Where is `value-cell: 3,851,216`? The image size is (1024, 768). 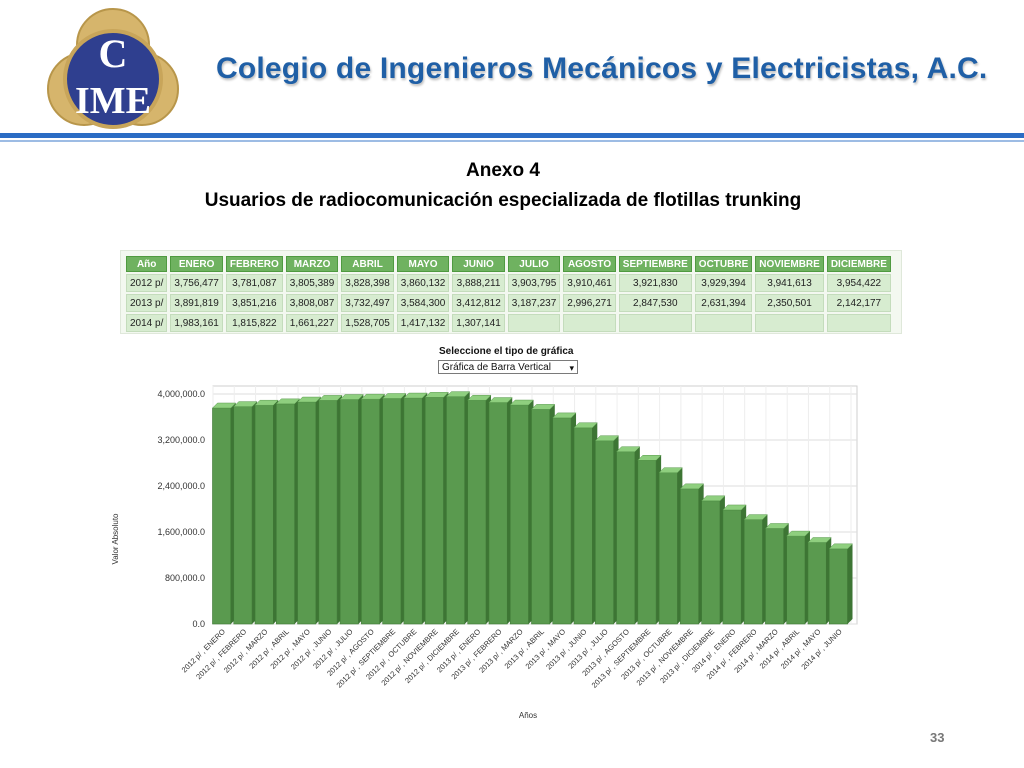
value-cell: 3,851,216 is located at coordinates (254, 303).